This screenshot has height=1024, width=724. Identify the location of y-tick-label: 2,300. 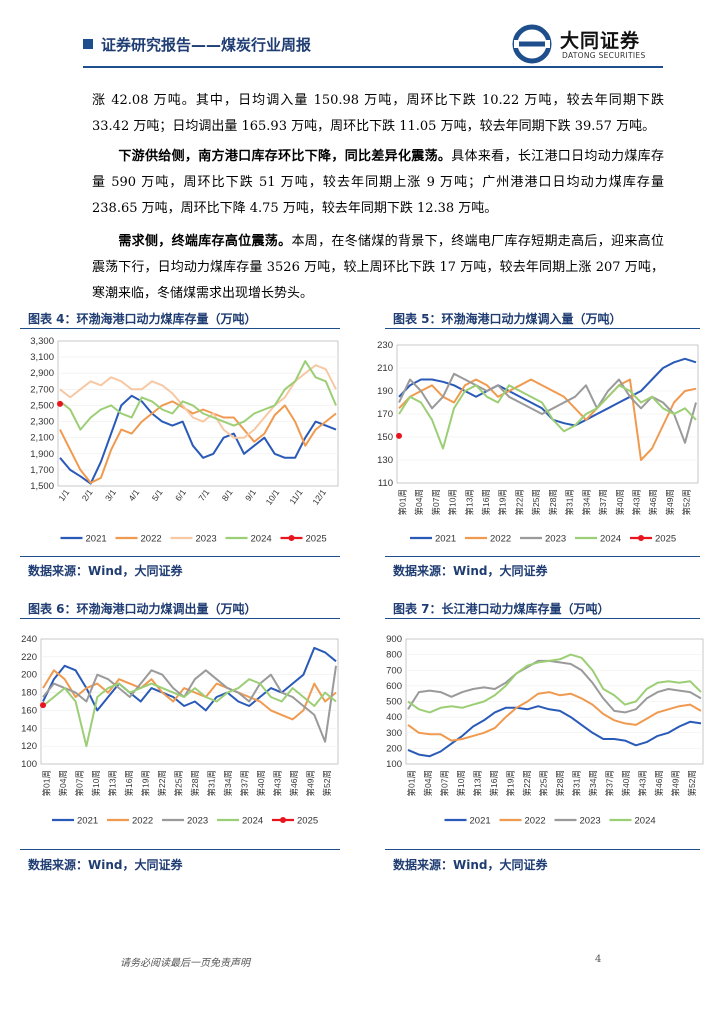
(42, 422).